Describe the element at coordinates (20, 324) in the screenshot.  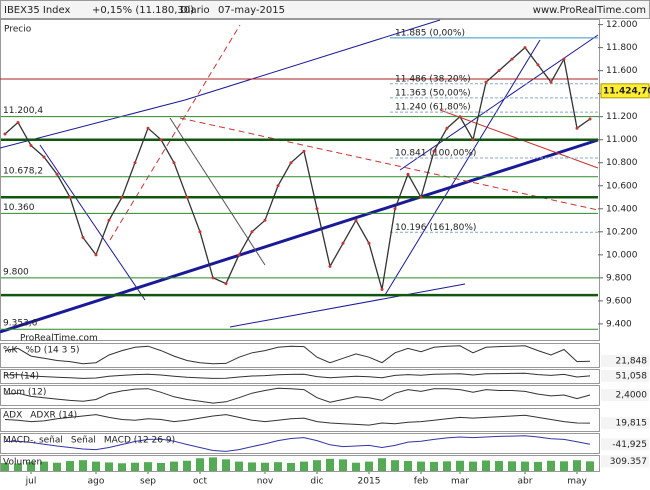
I see `level-label: 9.353,6` at that location.